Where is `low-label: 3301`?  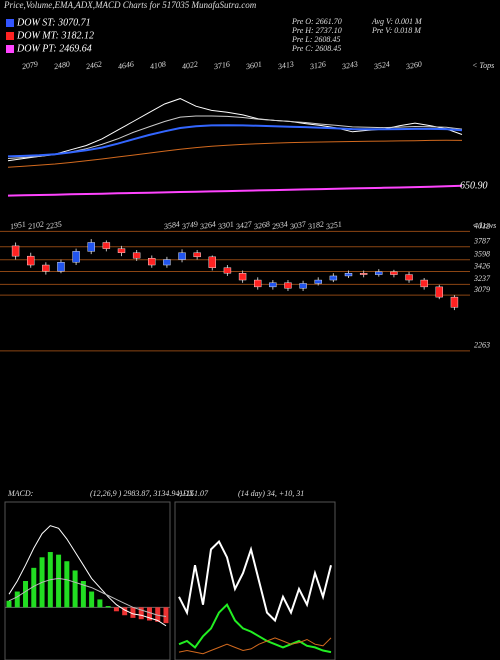 low-label: 3301 is located at coordinates (225, 226).